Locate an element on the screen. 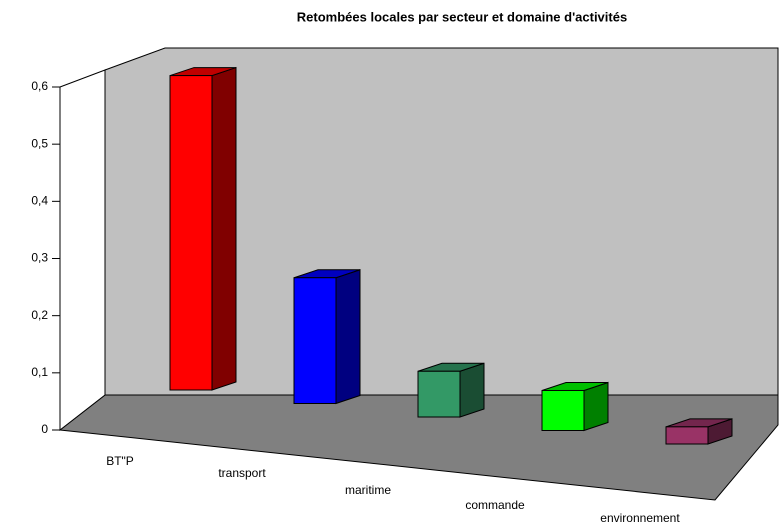 This screenshot has height=525, width=781. x-tick-label: BT"P is located at coordinates (120, 461).